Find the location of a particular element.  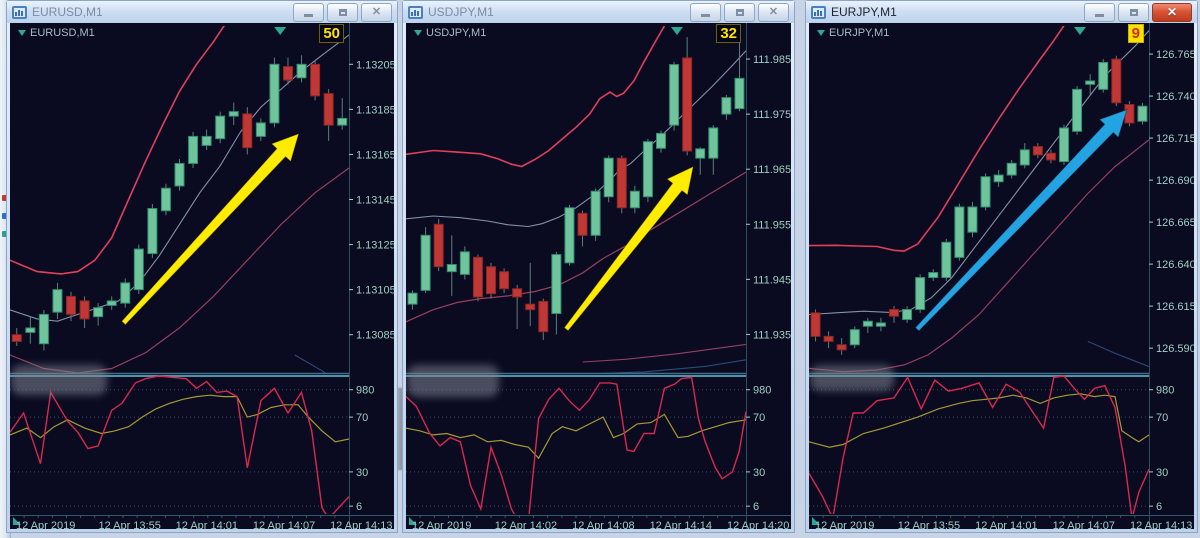

minimize-icon is located at coordinates (1099, 15).